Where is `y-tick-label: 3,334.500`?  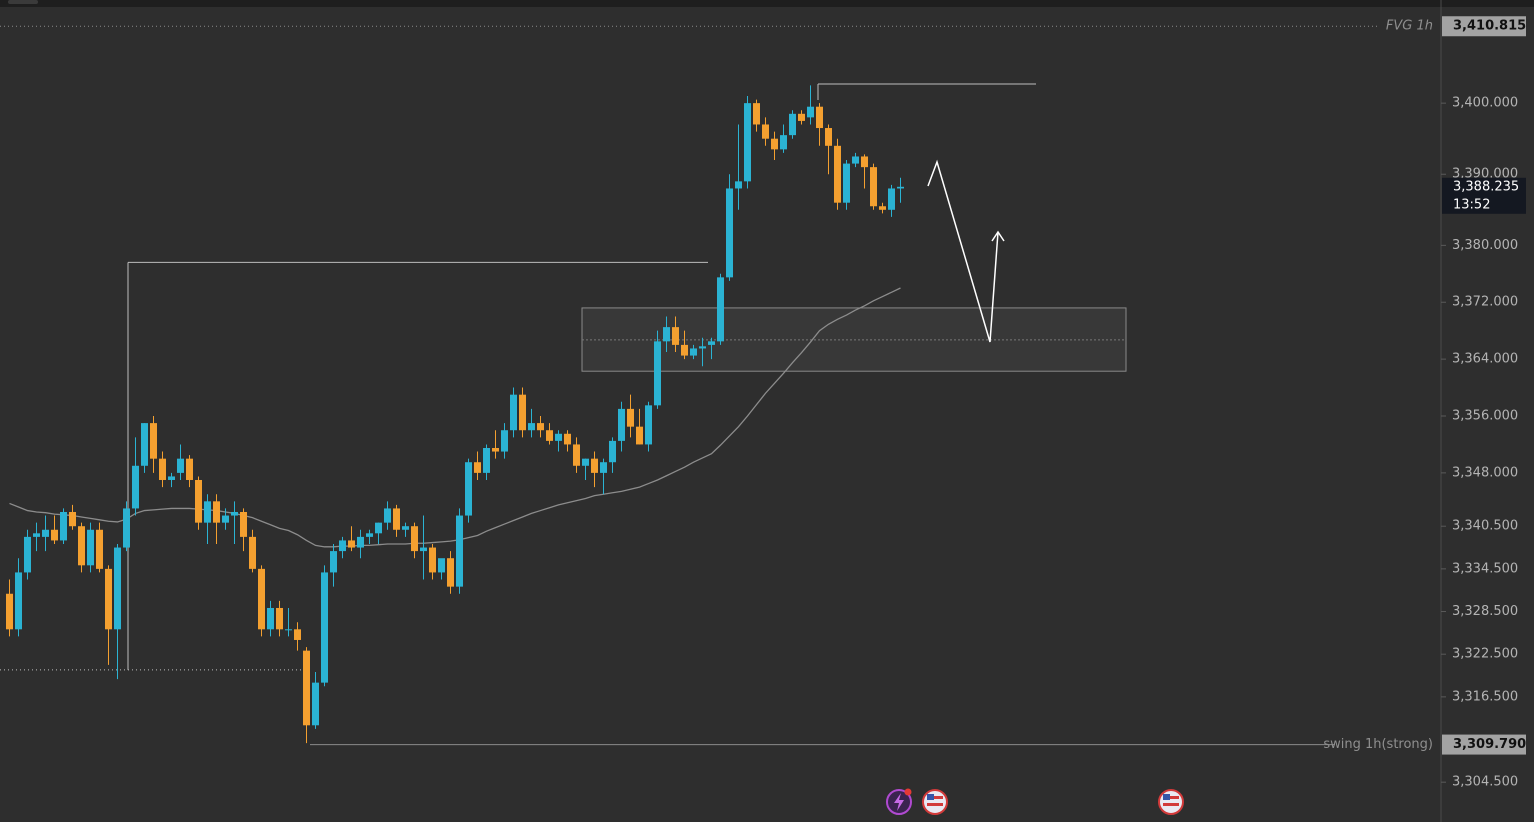
y-tick-label: 3,334.500 is located at coordinates (1485, 568).